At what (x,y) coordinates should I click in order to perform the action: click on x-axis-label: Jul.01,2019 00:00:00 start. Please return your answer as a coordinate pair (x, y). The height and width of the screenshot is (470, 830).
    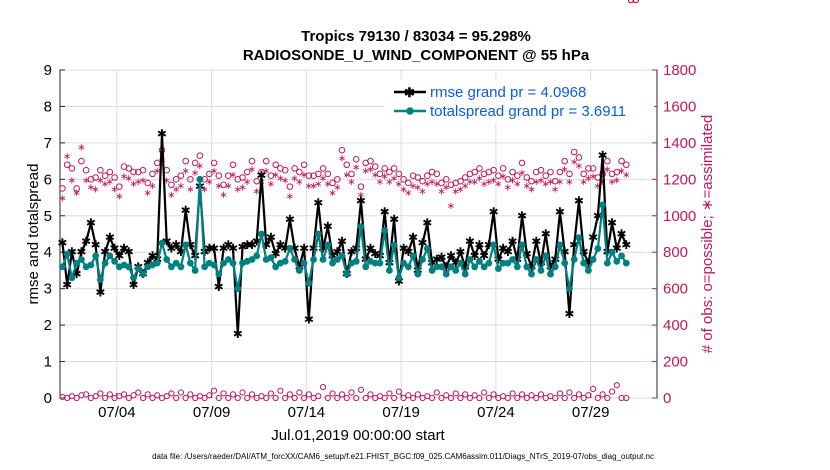
    Looking at the image, I should click on (358, 435).